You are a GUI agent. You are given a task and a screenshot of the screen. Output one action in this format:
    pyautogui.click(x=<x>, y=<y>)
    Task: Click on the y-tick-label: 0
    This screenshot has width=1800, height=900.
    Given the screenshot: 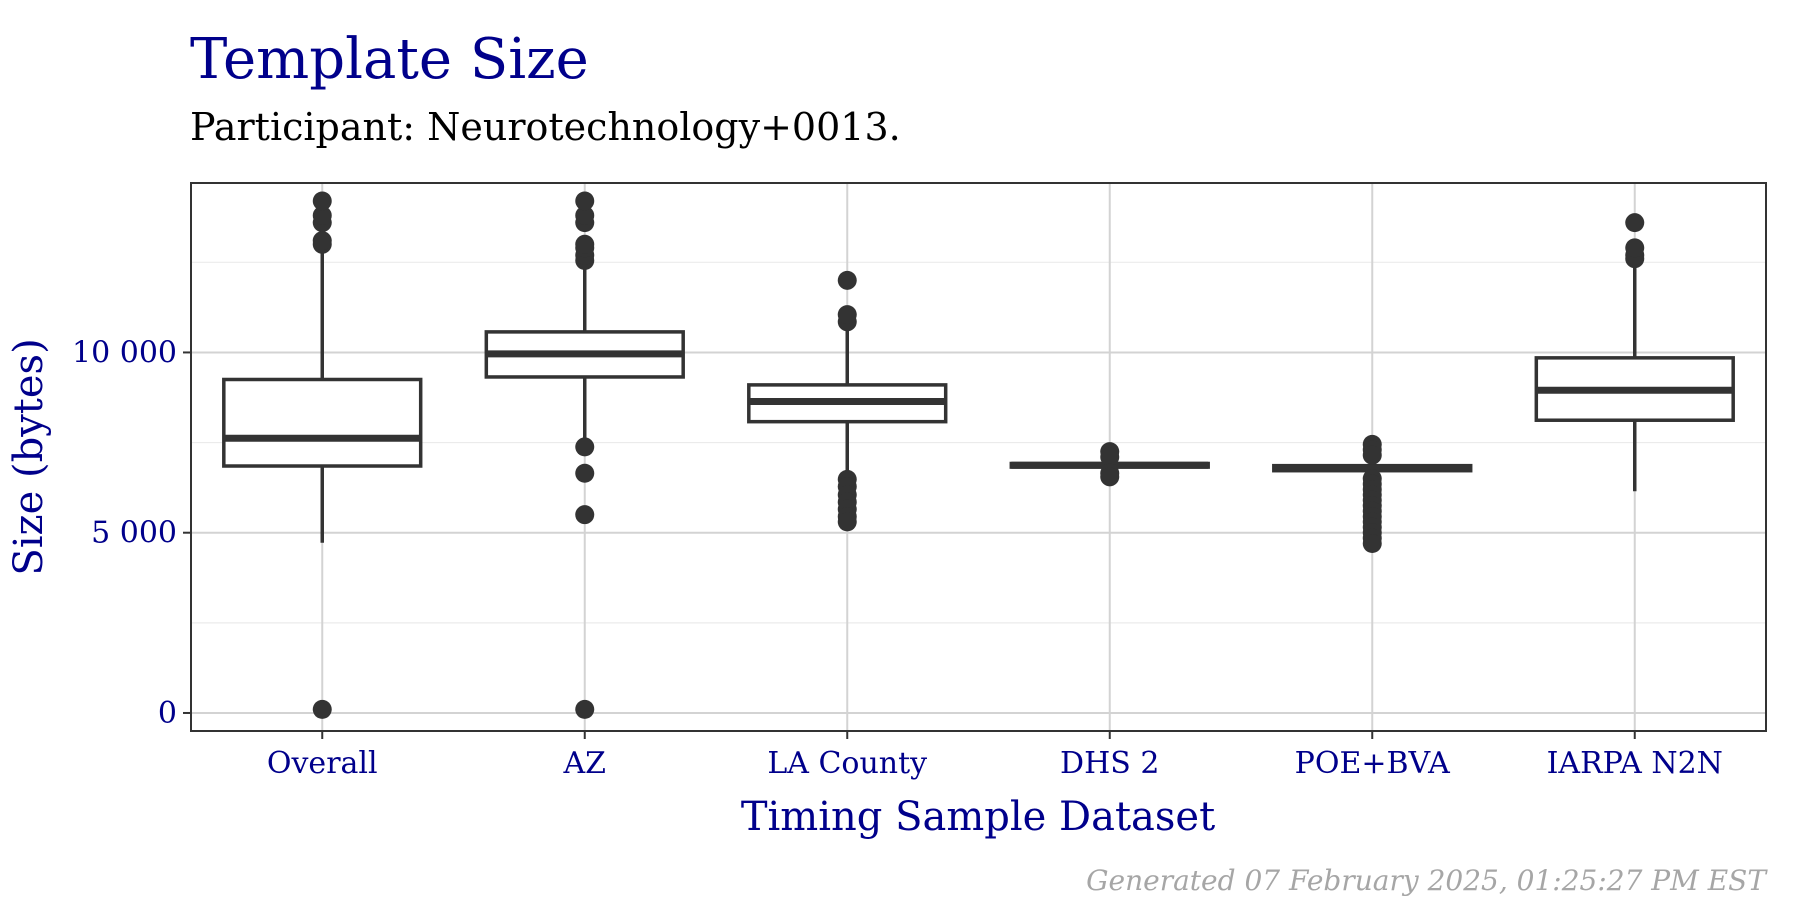 What is the action you would take?
    pyautogui.click(x=167, y=713)
    